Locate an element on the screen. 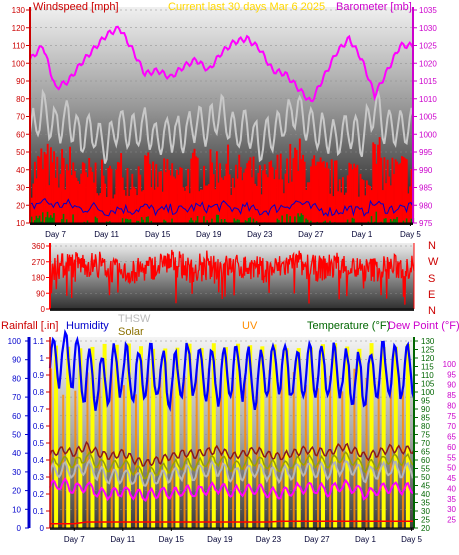 This screenshot has width=459, height=555. rain-tick-label: 0.9 is located at coordinates (39, 375).